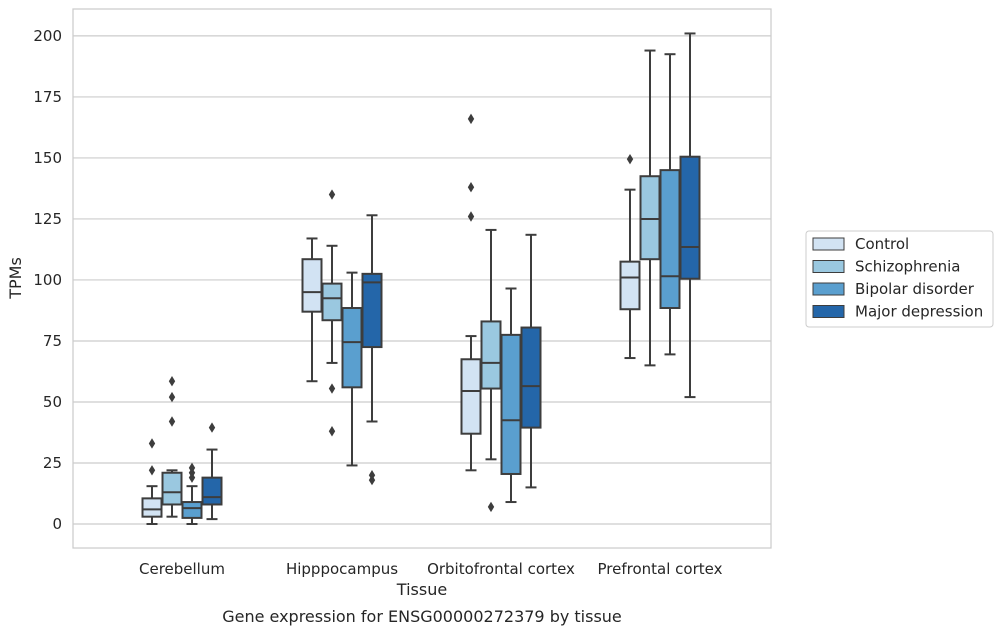 The height and width of the screenshot is (634, 1002). What do you see at coordinates (915, 289) in the screenshot?
I see `legend-label: Bipolar disorder` at bounding box center [915, 289].